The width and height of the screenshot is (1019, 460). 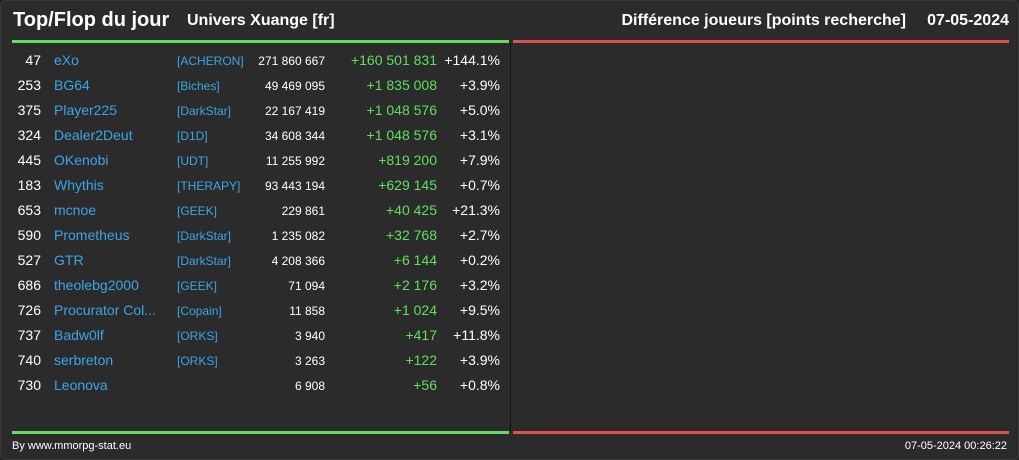 What do you see at coordinates (479, 135) in the screenshot?
I see `percent-change: +3.1%` at bounding box center [479, 135].